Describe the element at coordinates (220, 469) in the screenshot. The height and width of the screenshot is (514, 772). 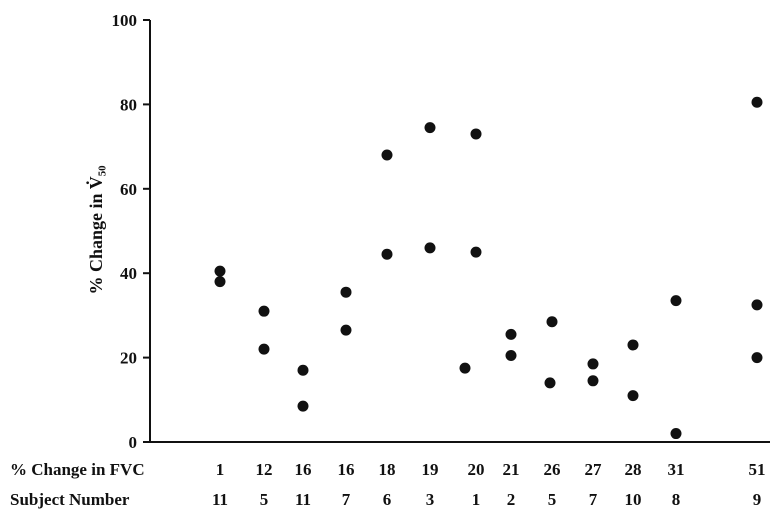
I see `fvc-value: 1` at that location.